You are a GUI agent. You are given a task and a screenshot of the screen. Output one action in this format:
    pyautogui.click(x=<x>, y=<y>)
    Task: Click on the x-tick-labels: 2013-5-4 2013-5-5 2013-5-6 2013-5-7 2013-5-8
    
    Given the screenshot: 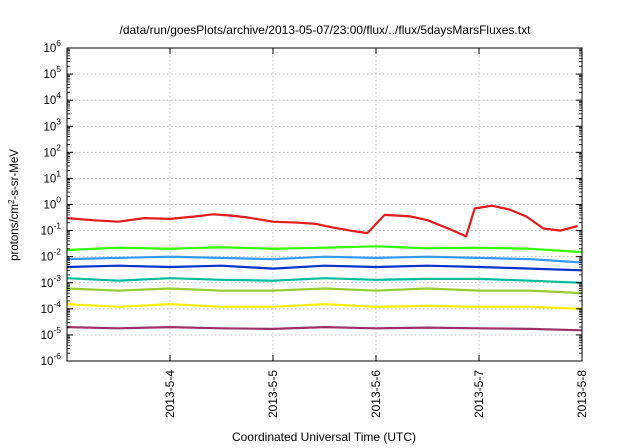 What is the action you would take?
    pyautogui.click(x=376, y=394)
    